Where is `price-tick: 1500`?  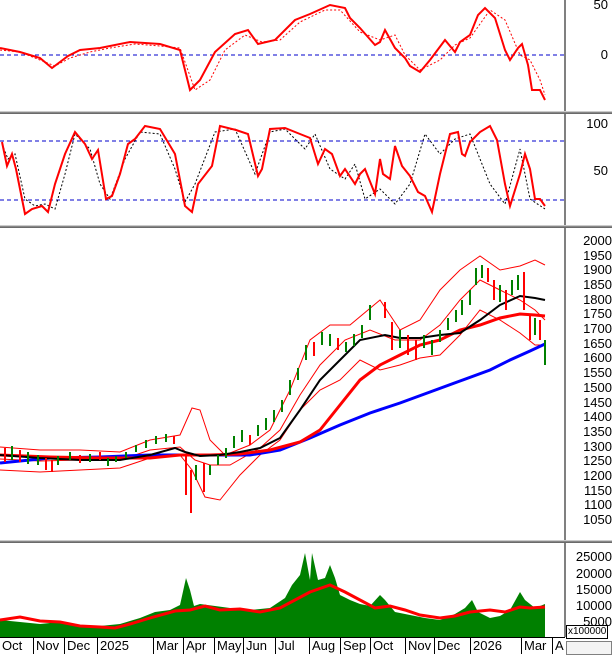
price-tick: 1500 is located at coordinates (597, 387).